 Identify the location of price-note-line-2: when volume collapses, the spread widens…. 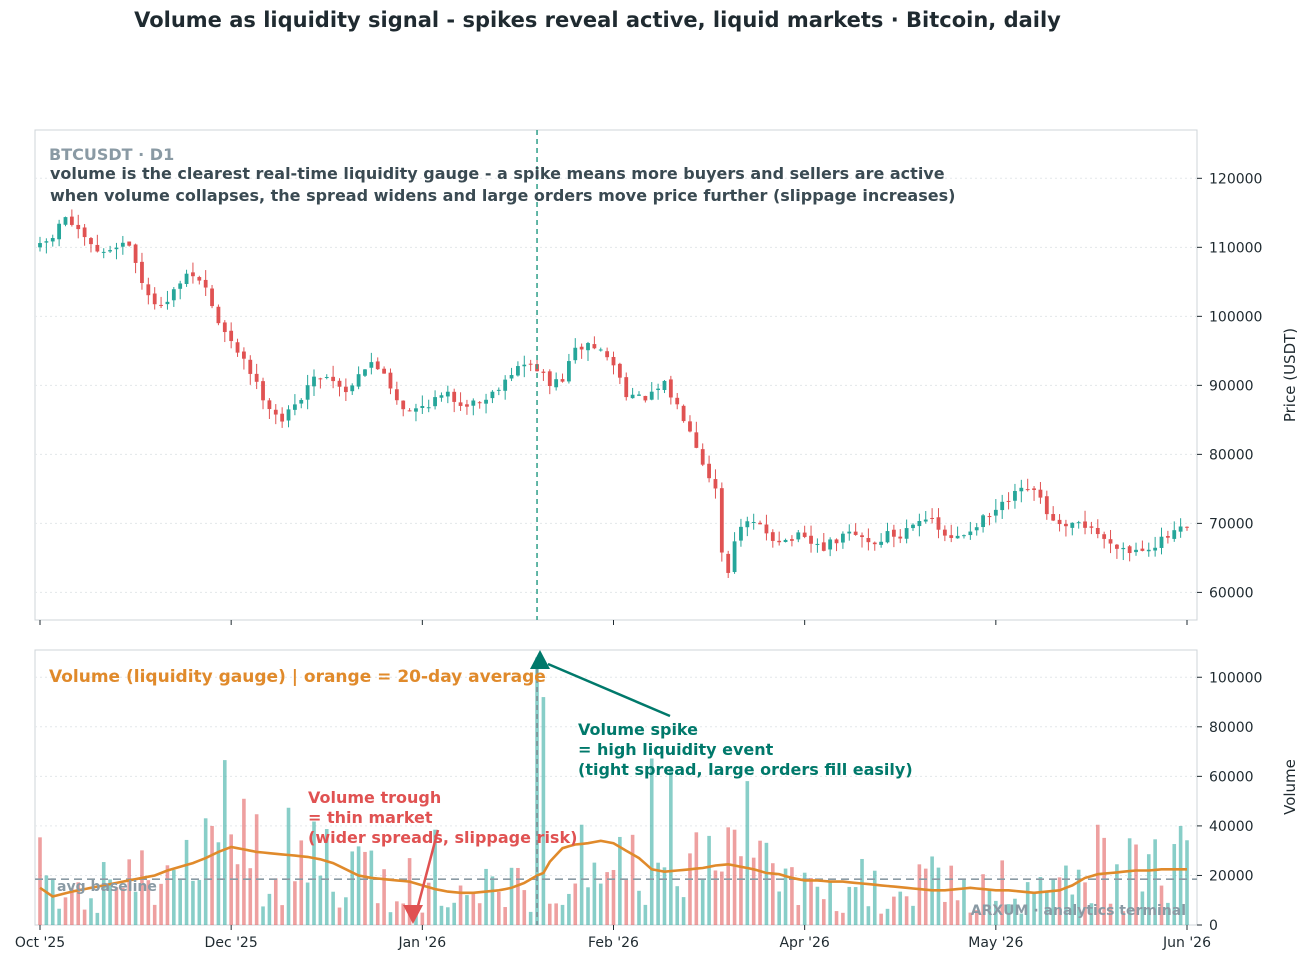
(502, 195).